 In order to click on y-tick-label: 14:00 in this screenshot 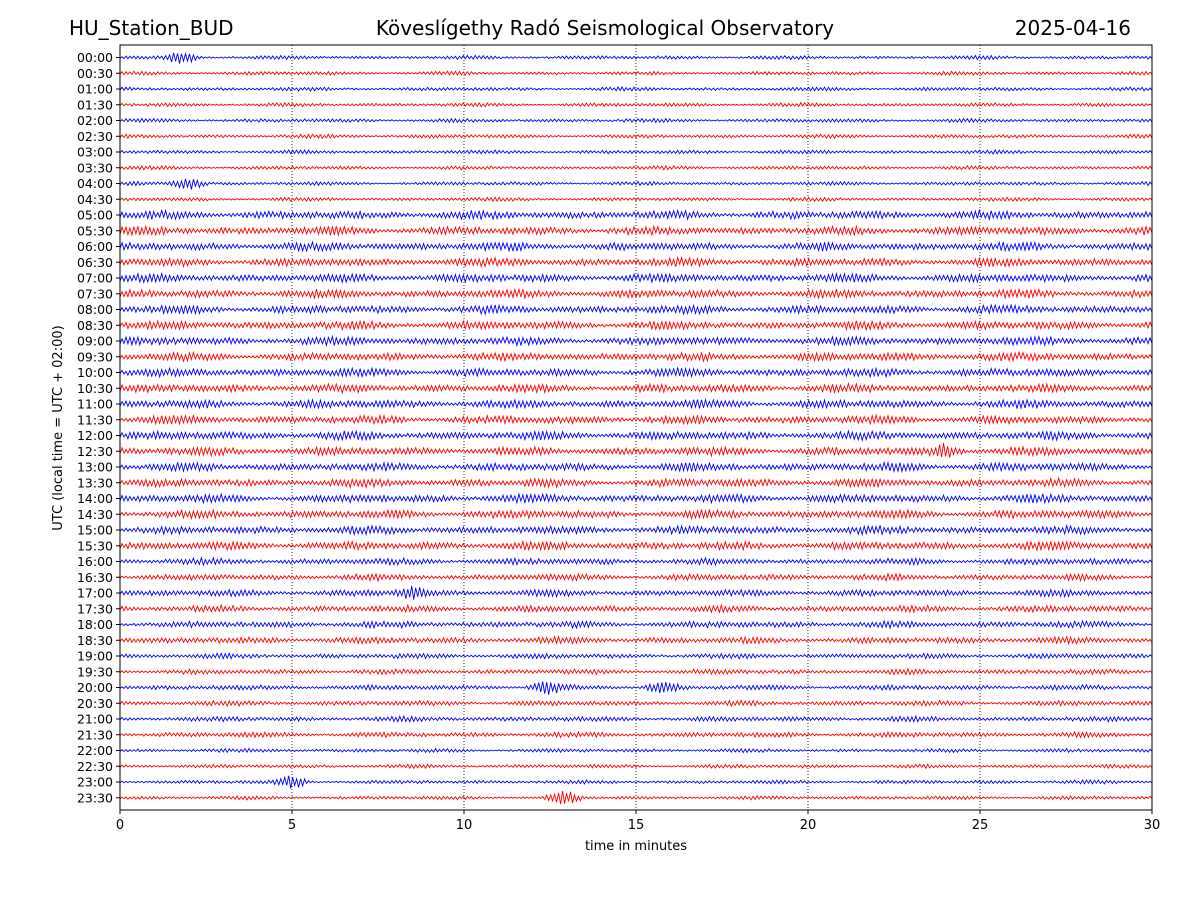, I will do `click(95, 498)`.